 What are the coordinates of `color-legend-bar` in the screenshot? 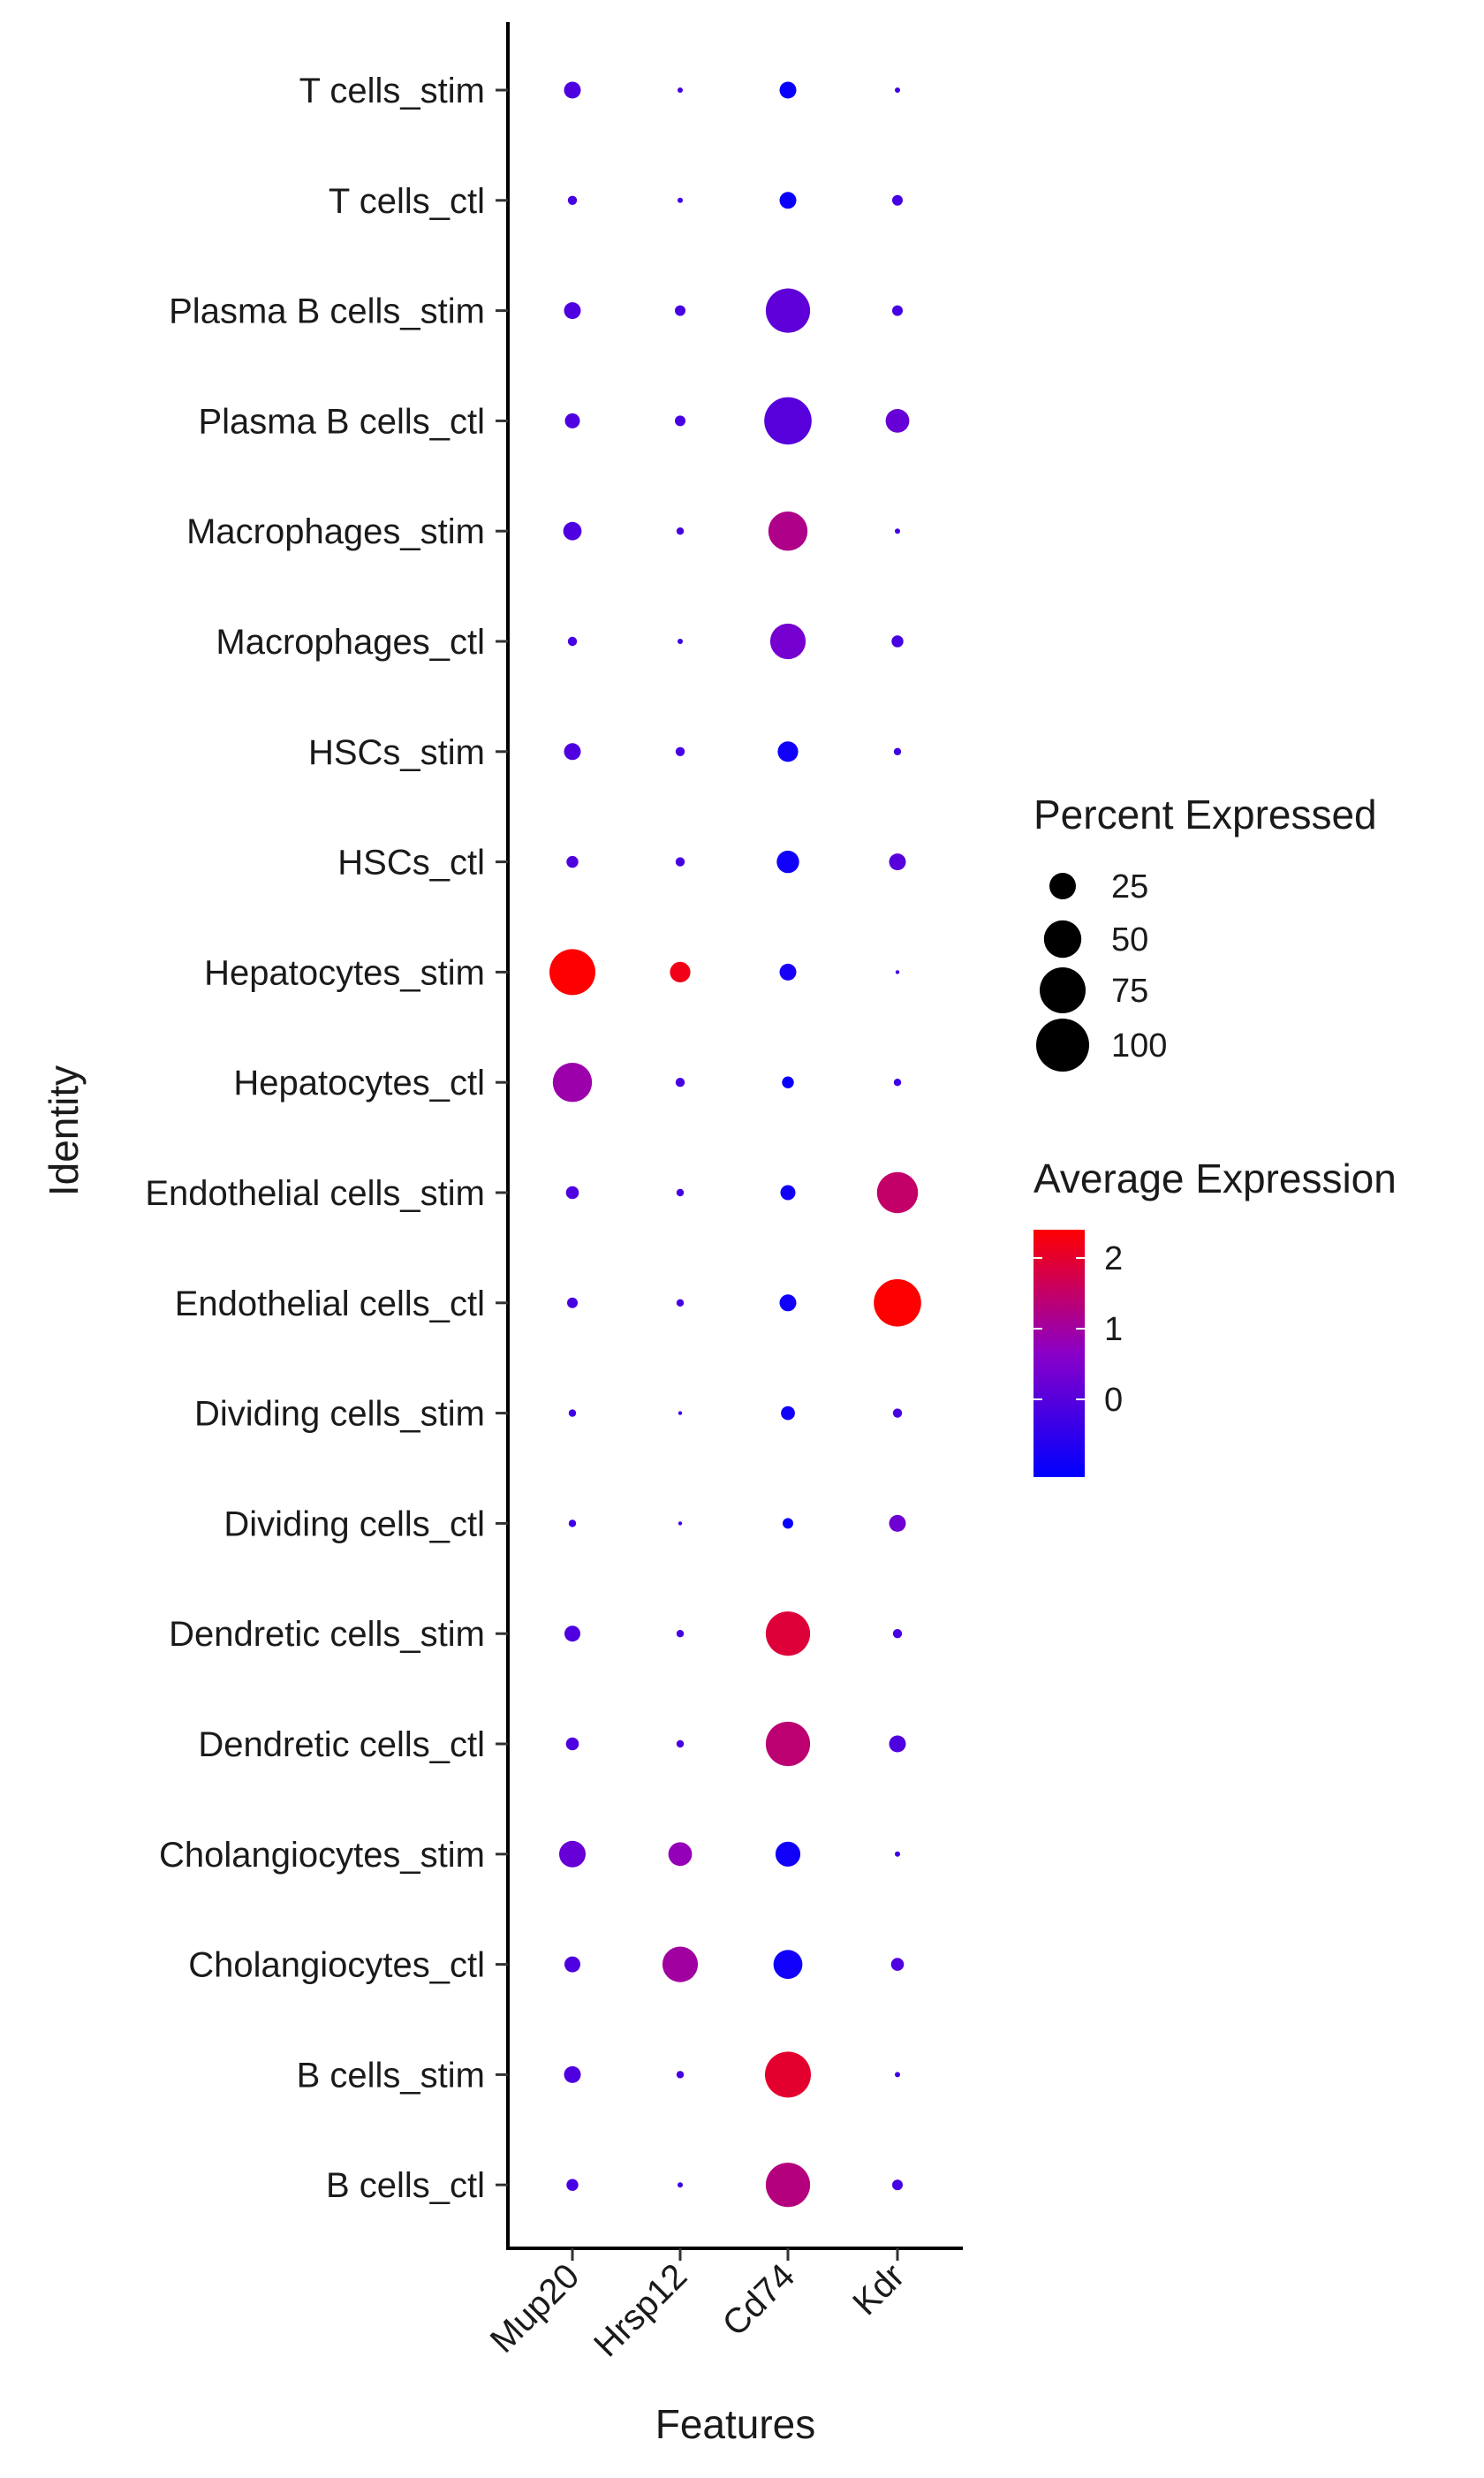 It's located at (1059, 1353).